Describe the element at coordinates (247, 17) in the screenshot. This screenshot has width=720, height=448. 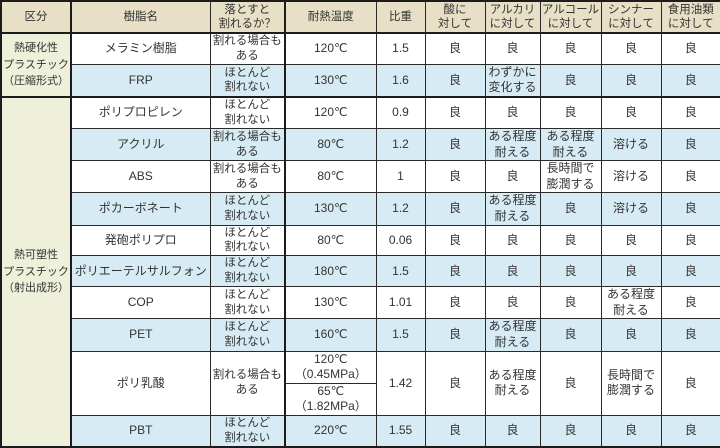
I see `col-header-crack-when-dropped: 落とすと 割れるか？` at that location.